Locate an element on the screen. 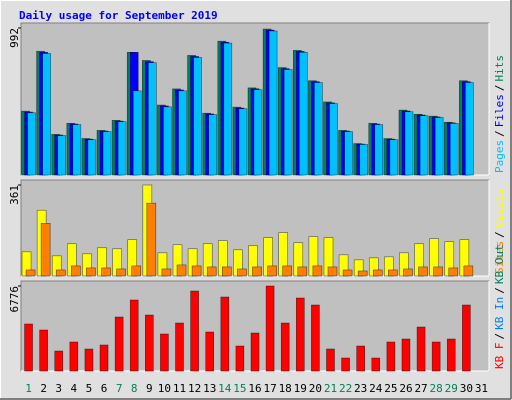 The width and height of the screenshot is (512, 400). x-tick-label: 8 is located at coordinates (134, 388).